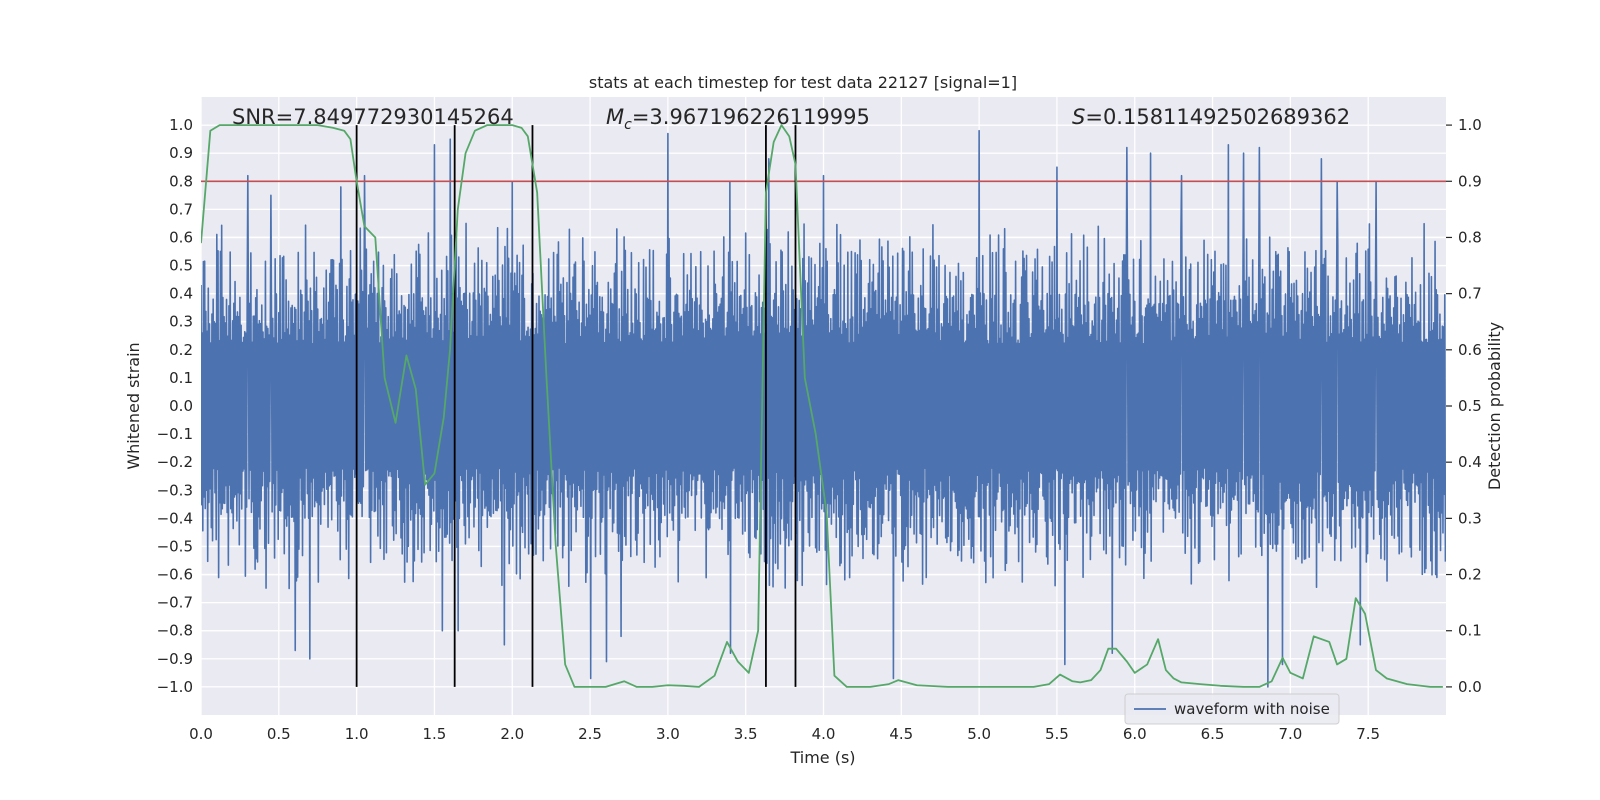  What do you see at coordinates (175, 575) in the screenshot?
I see `y-tick-label: −0.6` at bounding box center [175, 575].